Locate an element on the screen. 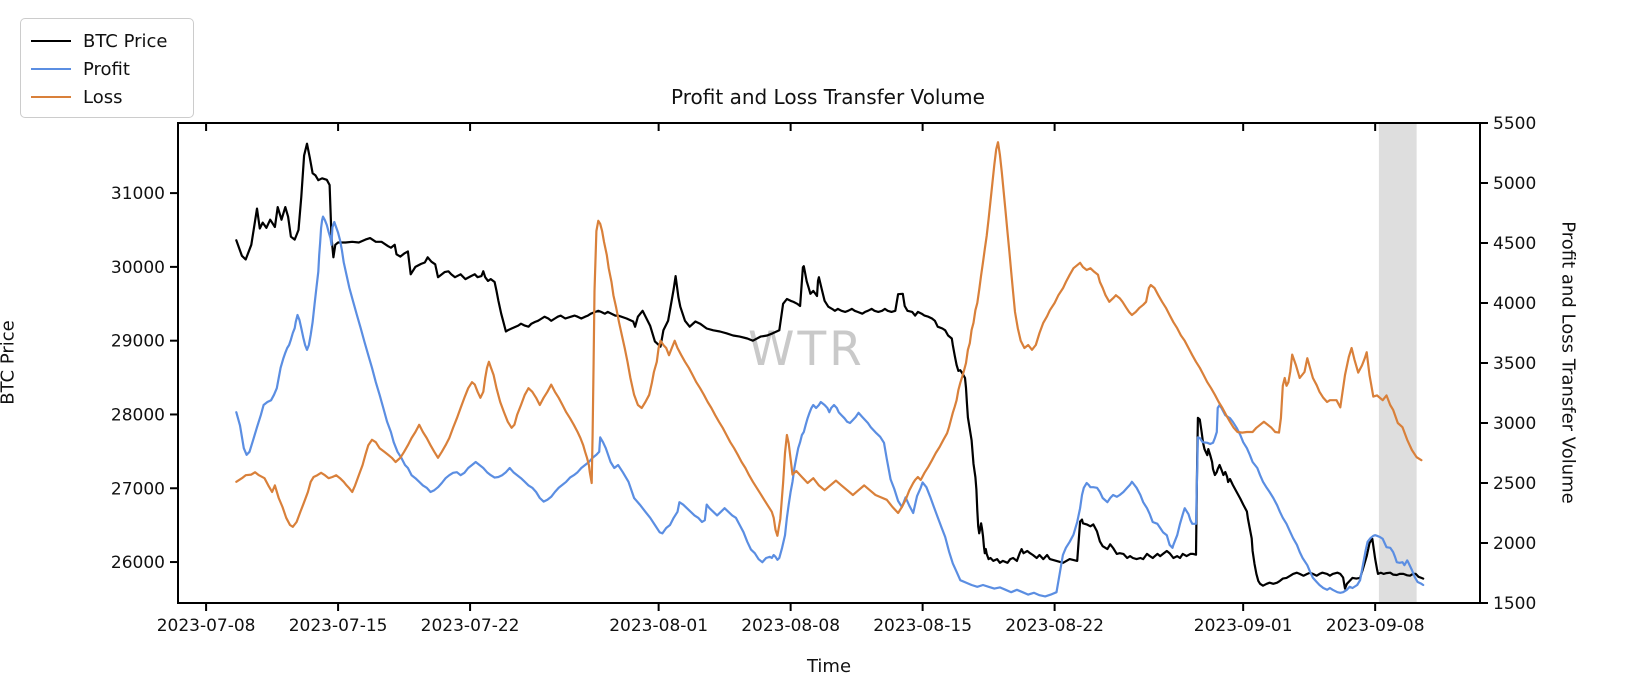  legend-item-btc-price: BTC Price is located at coordinates (107, 41).